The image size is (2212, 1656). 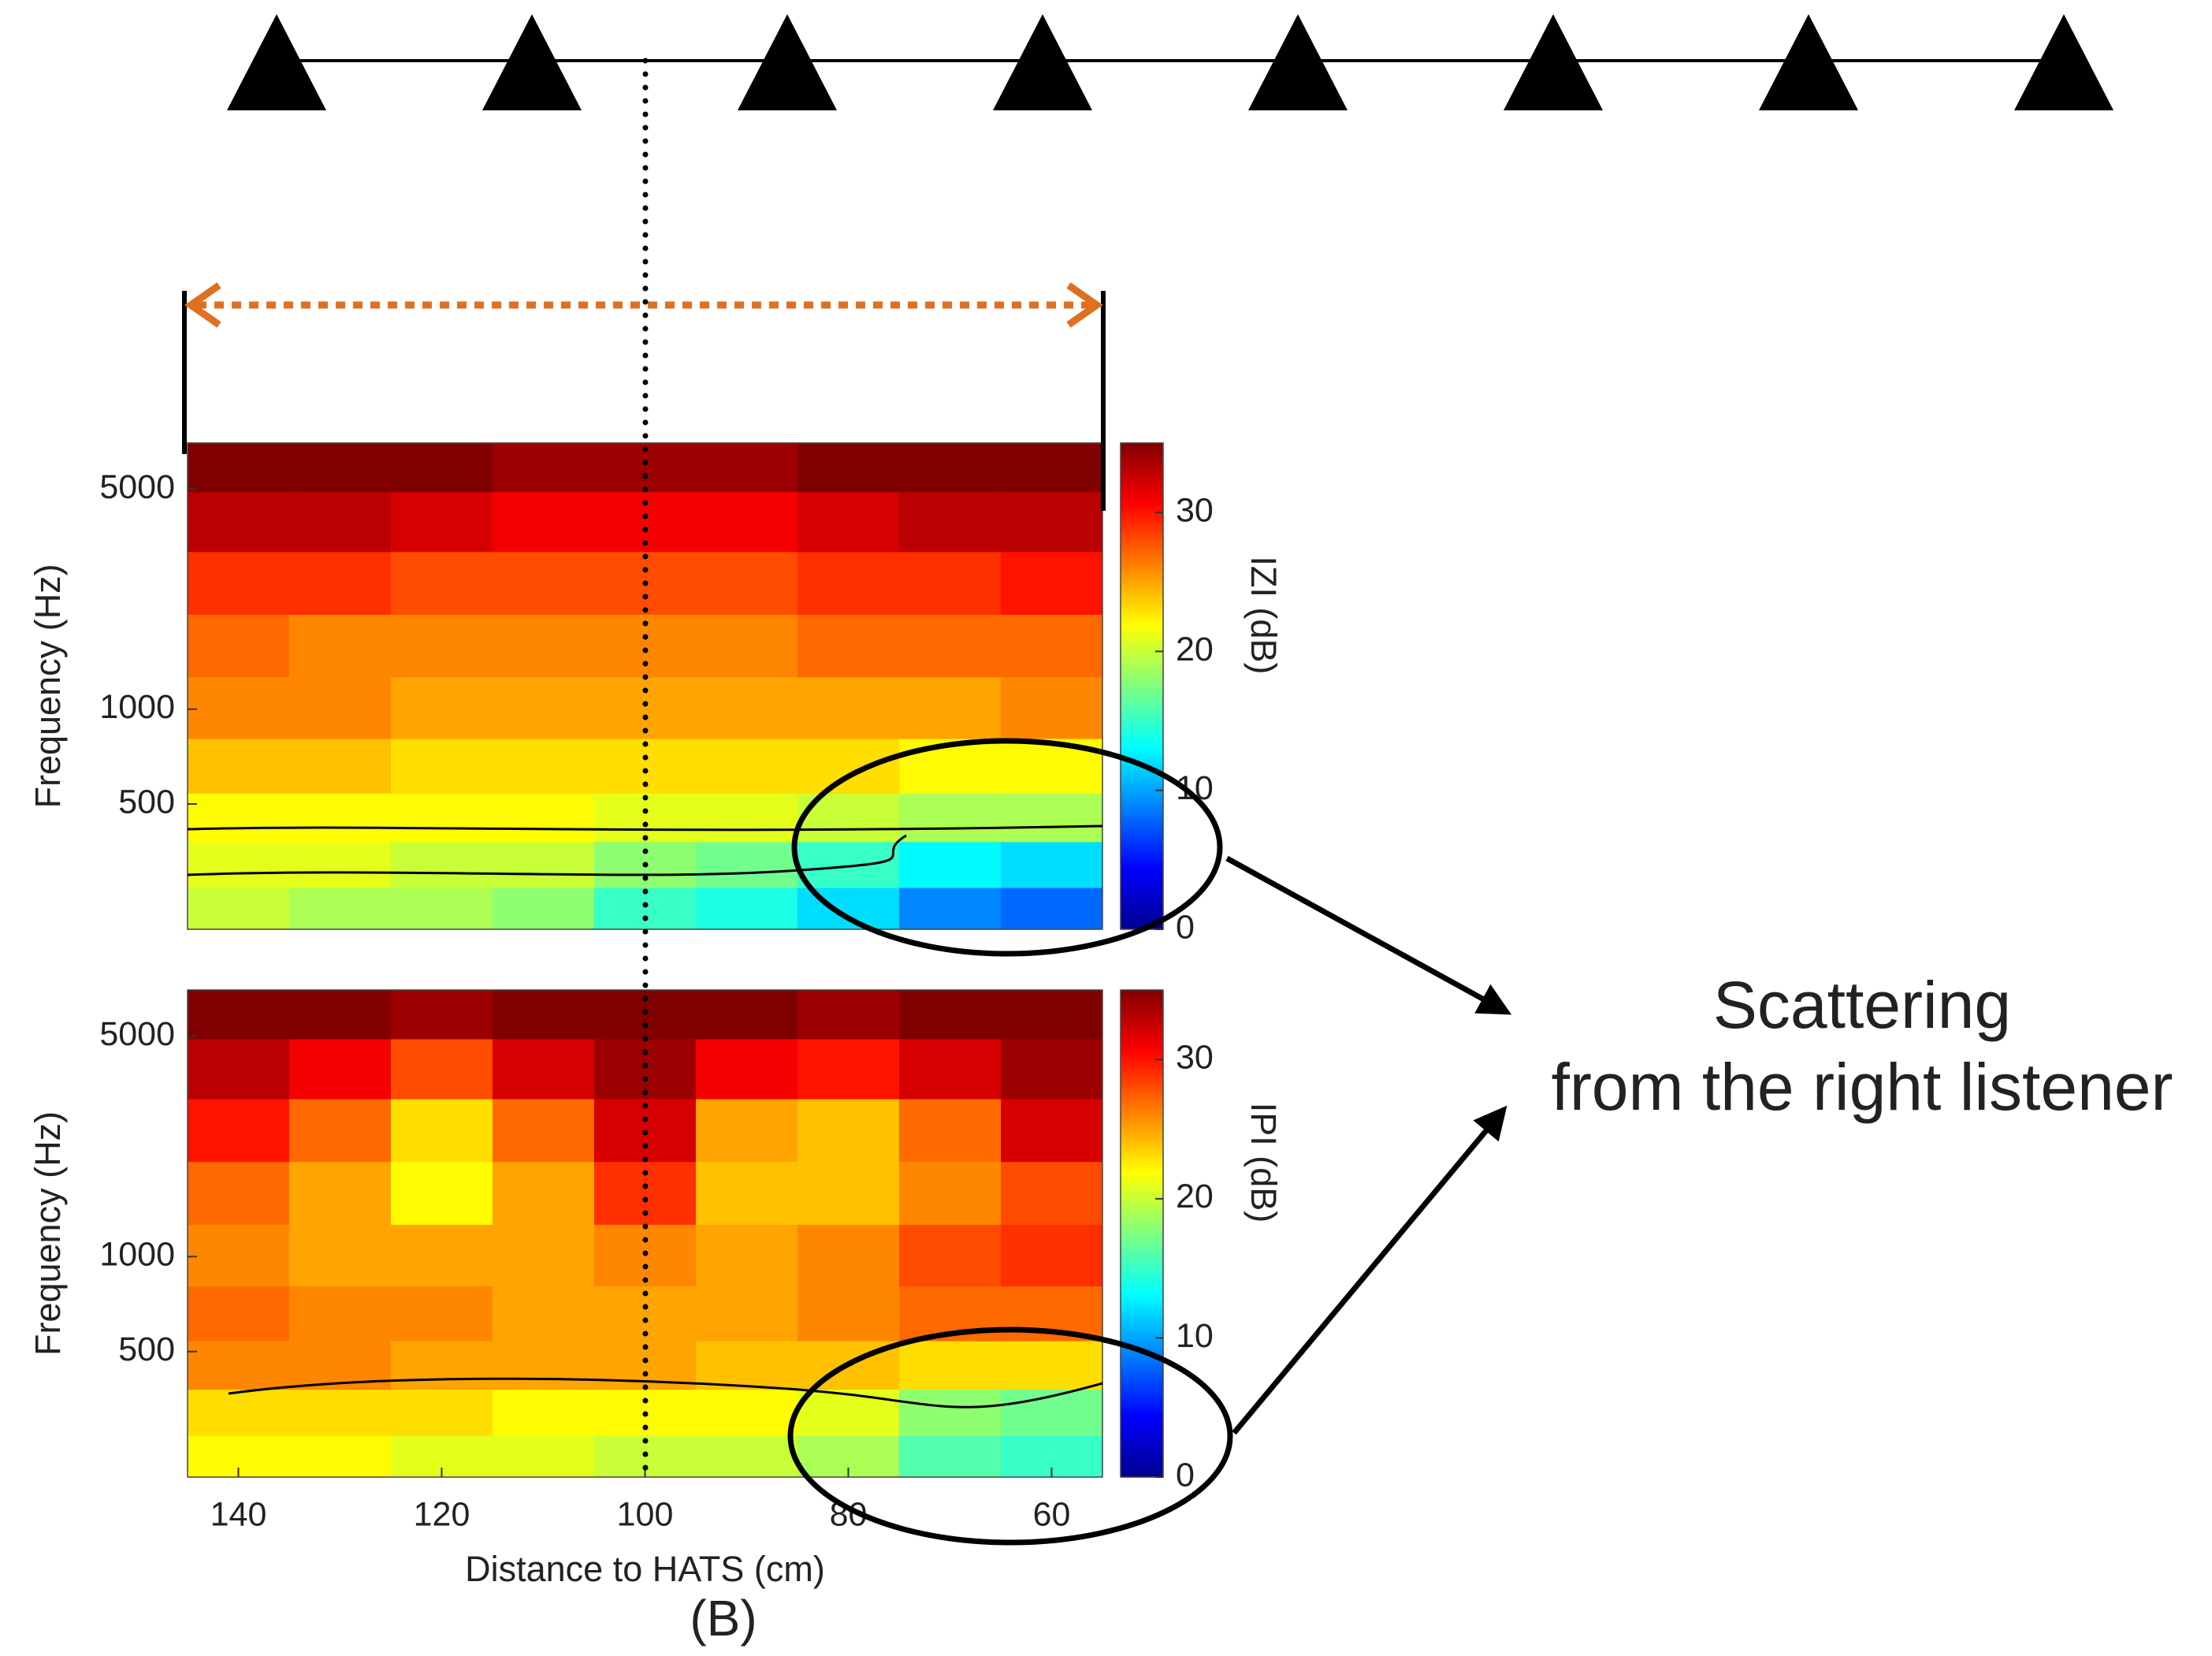 What do you see at coordinates (1052, 1514) in the screenshot?
I see `x-tick-label: 60` at bounding box center [1052, 1514].